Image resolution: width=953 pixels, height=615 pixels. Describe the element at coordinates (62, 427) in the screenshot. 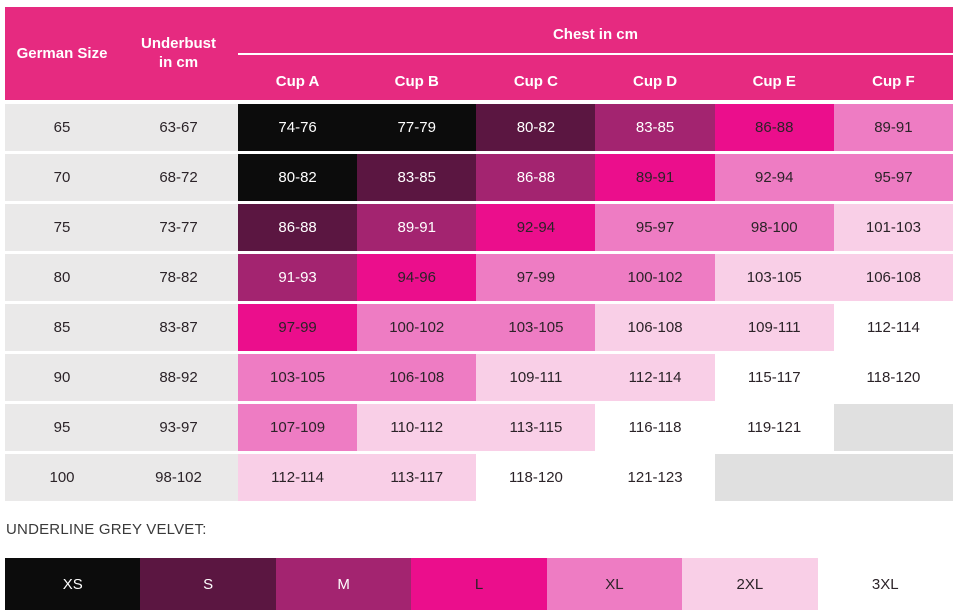

I see `german-size-cell: 95` at that location.